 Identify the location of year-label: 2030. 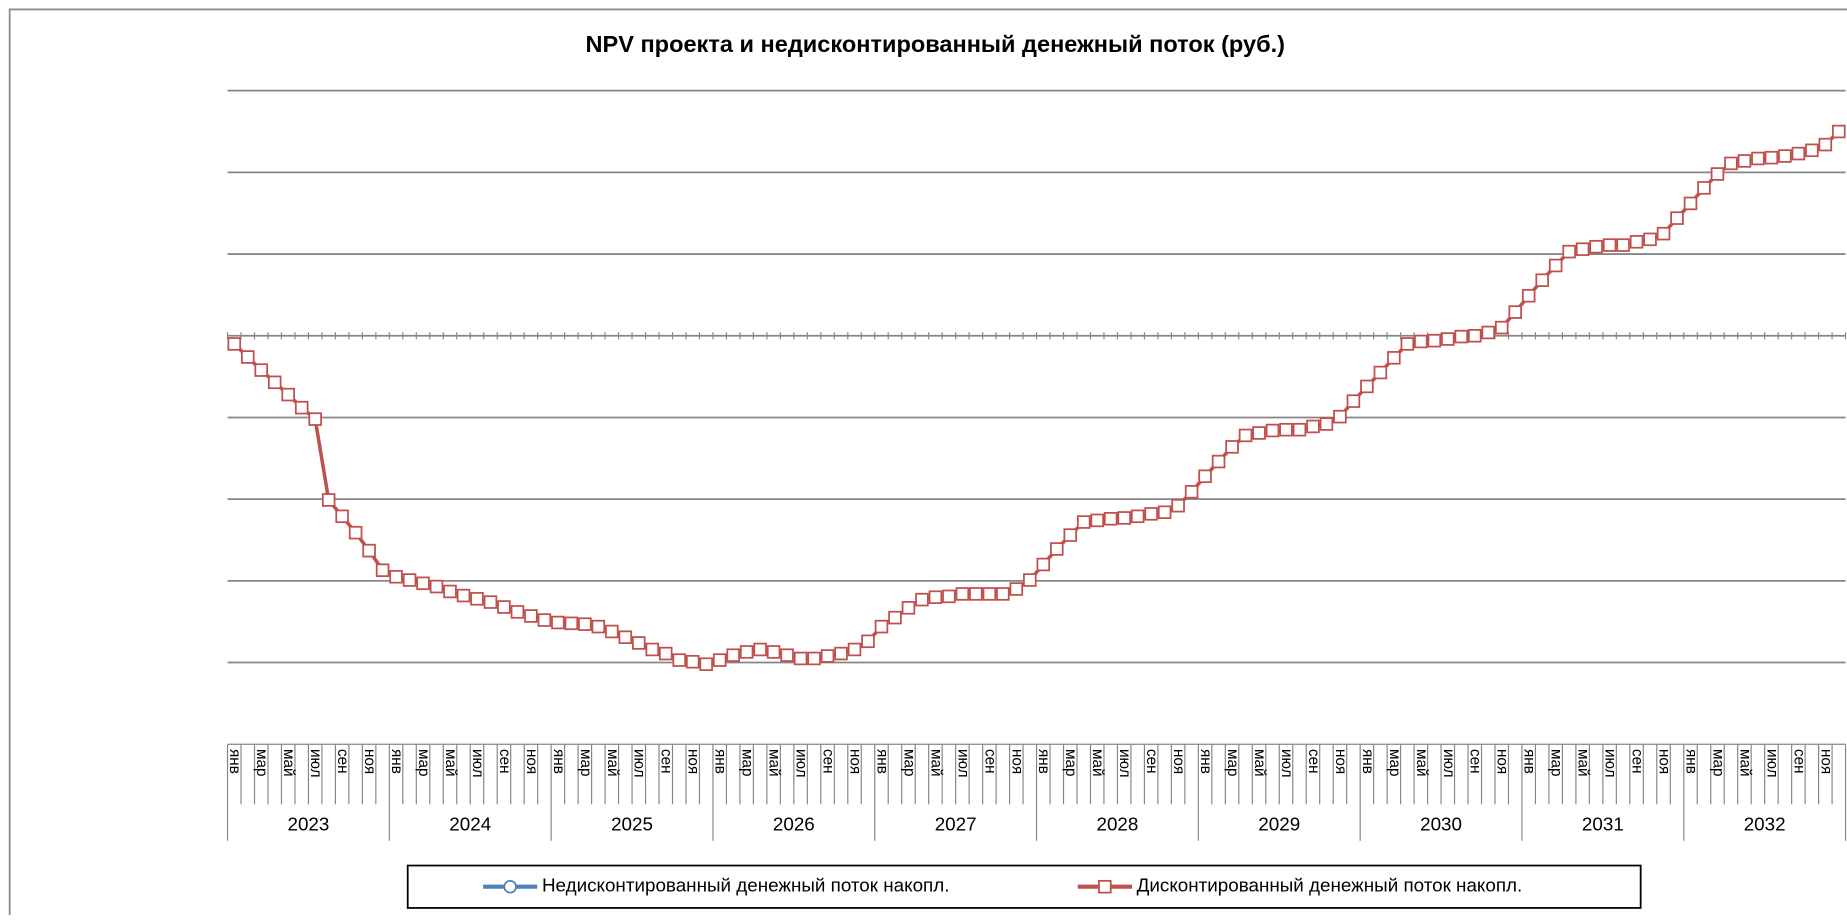
(1441, 823).